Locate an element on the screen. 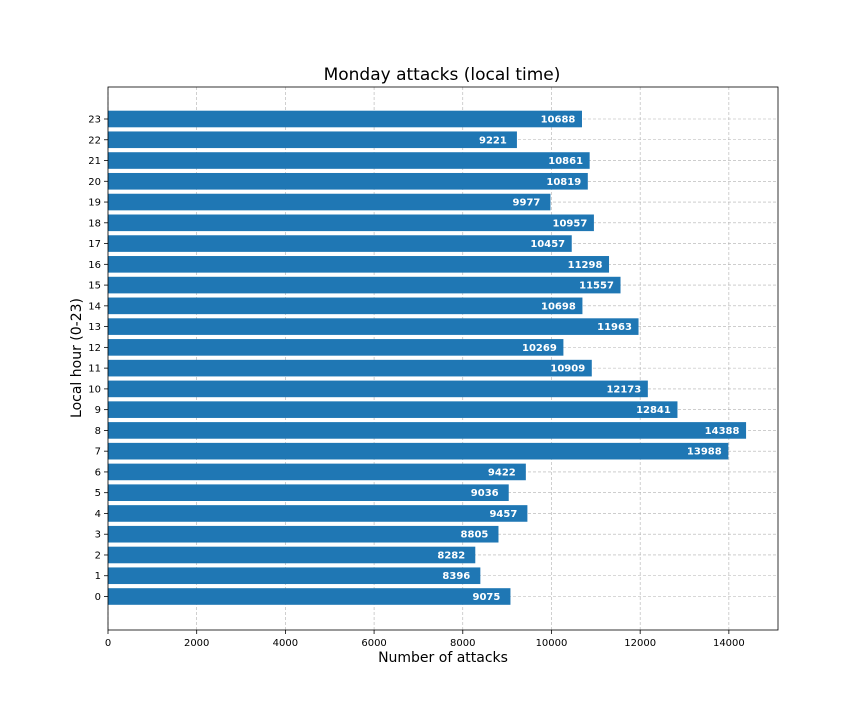 The image size is (864, 720). bar-value-label: 10819 is located at coordinates (563, 182).